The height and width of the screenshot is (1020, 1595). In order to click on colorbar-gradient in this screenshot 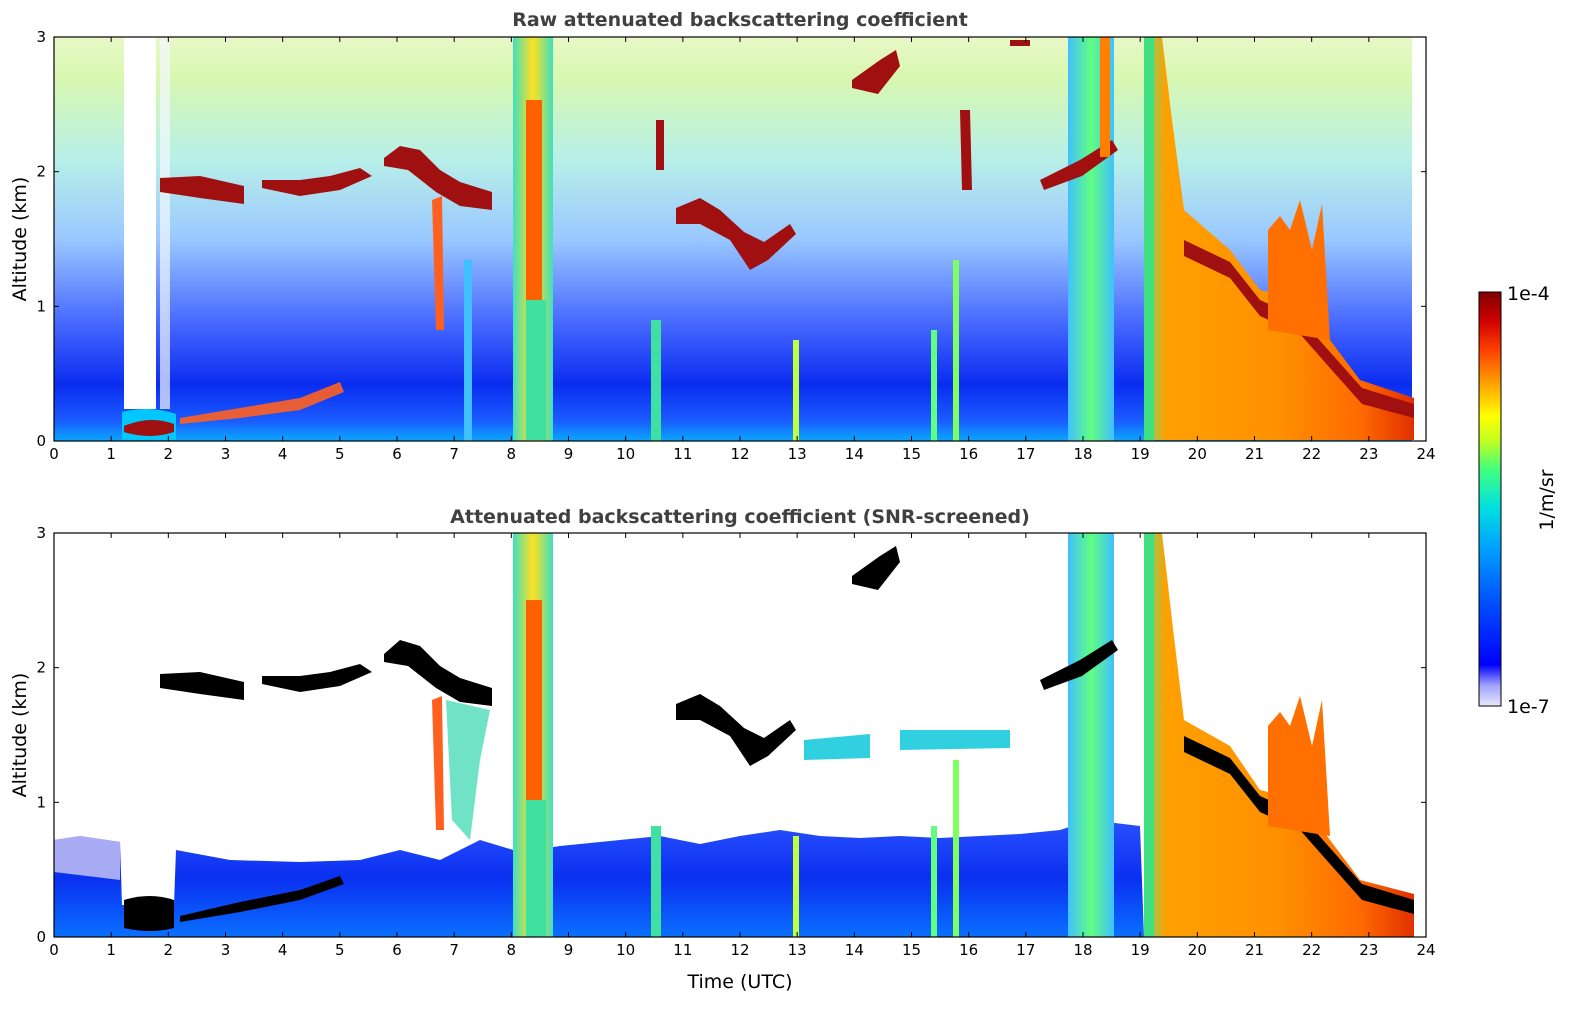, I will do `click(1490, 499)`.